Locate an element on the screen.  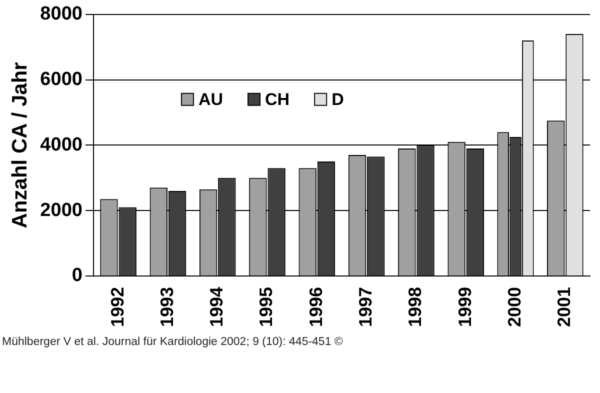
x-tick-label: 1998 is located at coordinates (415, 307).